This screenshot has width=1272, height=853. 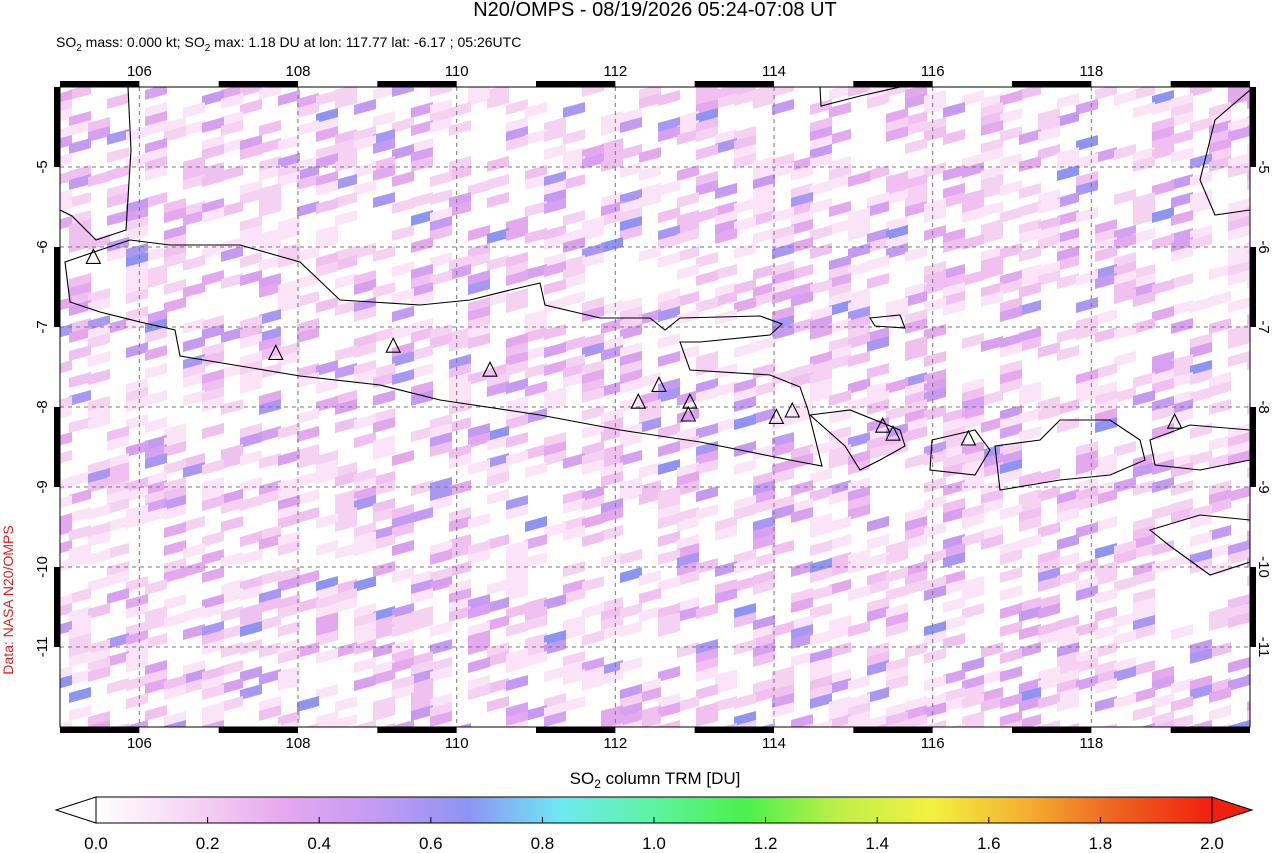 I want to click on colorbar-tick-label: 2.0, so click(x=1212, y=843).